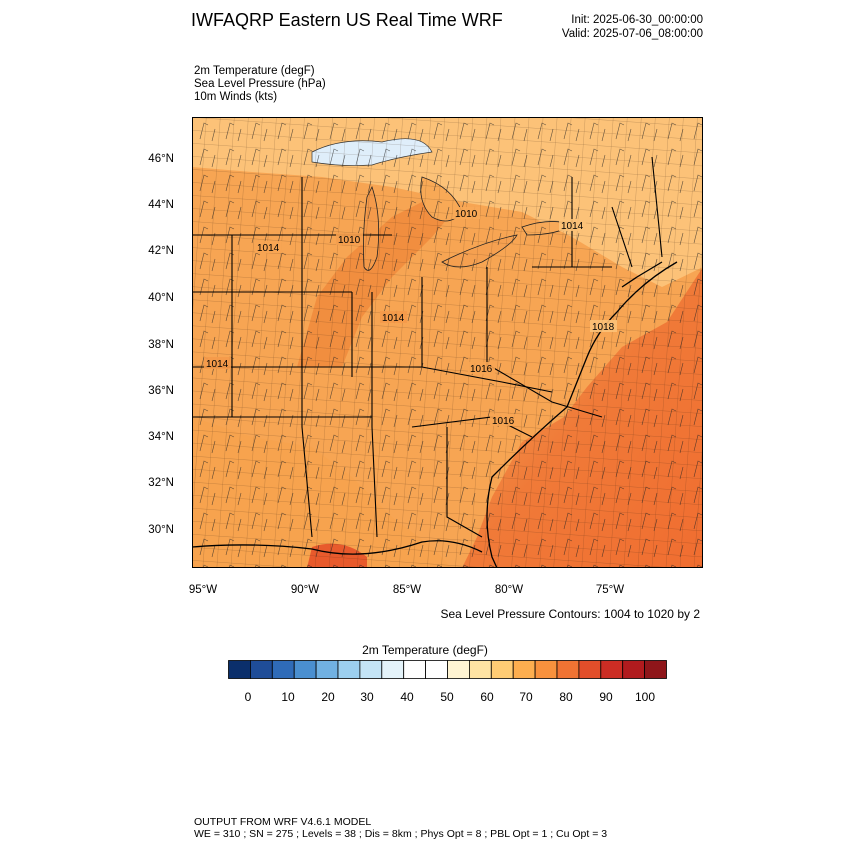  Describe the element at coordinates (161, 345) in the screenshot. I see `lat-label-38n: 38°N` at that location.